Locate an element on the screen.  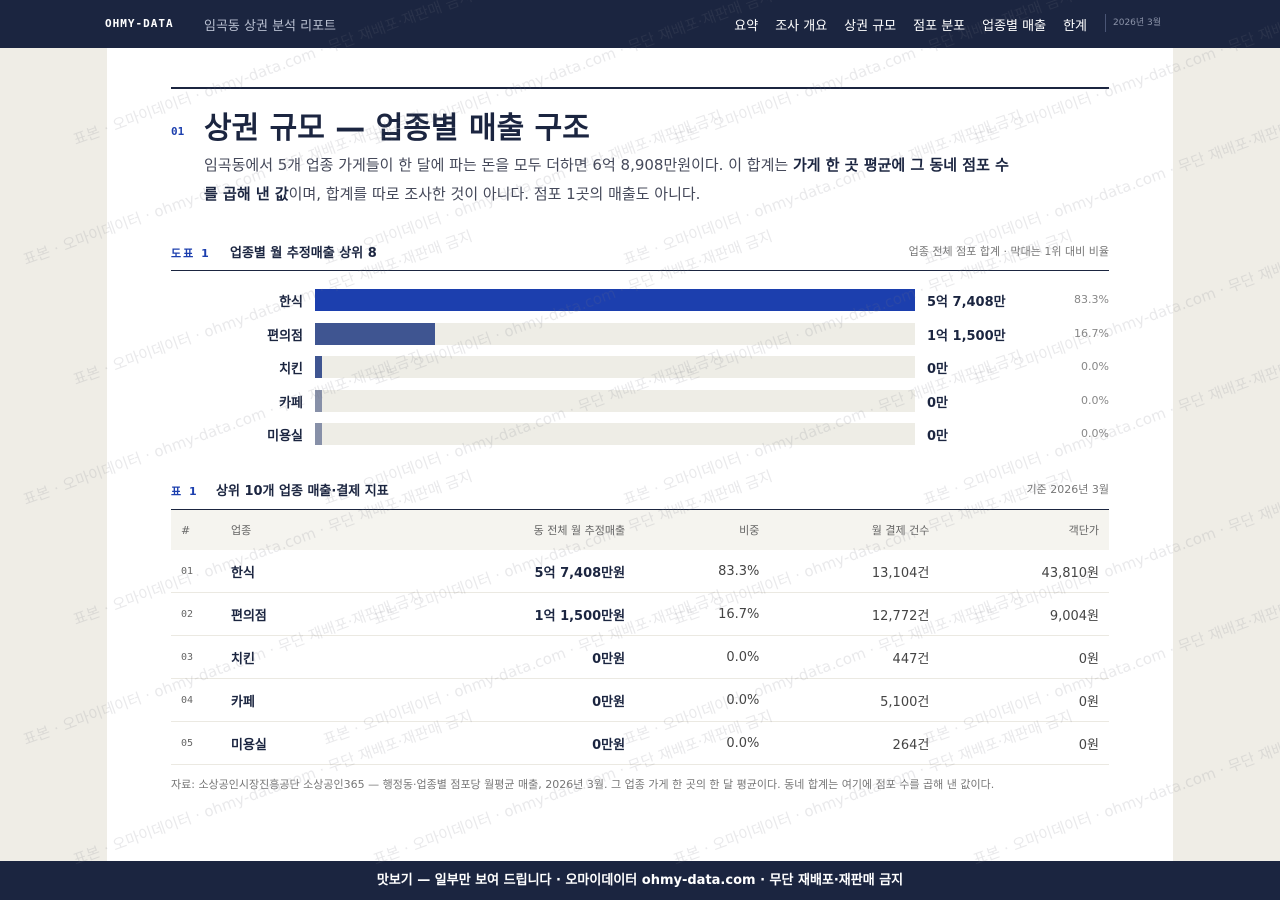
table-cell: 9,004원 is located at coordinates (1024, 614).